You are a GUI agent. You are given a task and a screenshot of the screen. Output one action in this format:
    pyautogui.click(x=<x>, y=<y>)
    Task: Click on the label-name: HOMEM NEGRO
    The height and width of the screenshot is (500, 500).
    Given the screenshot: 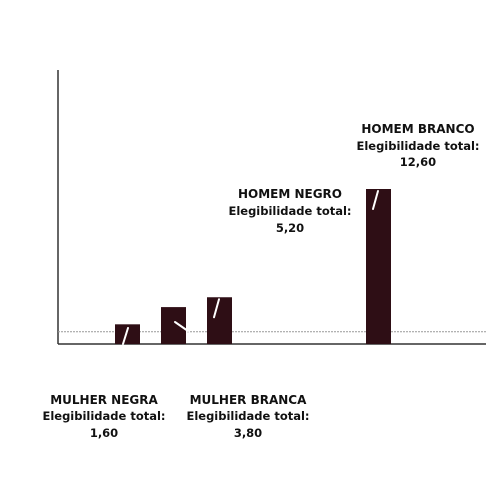 What is the action you would take?
    pyautogui.click(x=290, y=194)
    